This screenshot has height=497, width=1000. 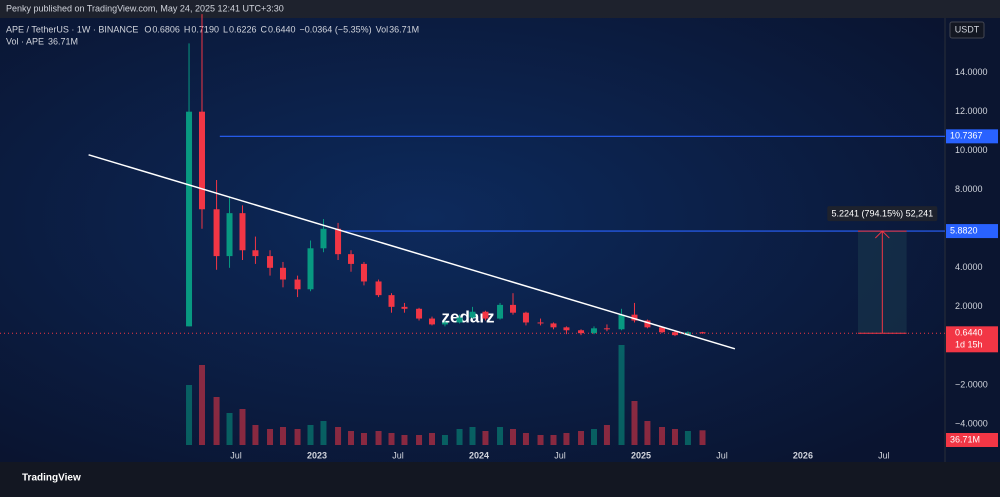 What do you see at coordinates (971, 72) in the screenshot?
I see `y-tick-label: 14.0000` at bounding box center [971, 72].